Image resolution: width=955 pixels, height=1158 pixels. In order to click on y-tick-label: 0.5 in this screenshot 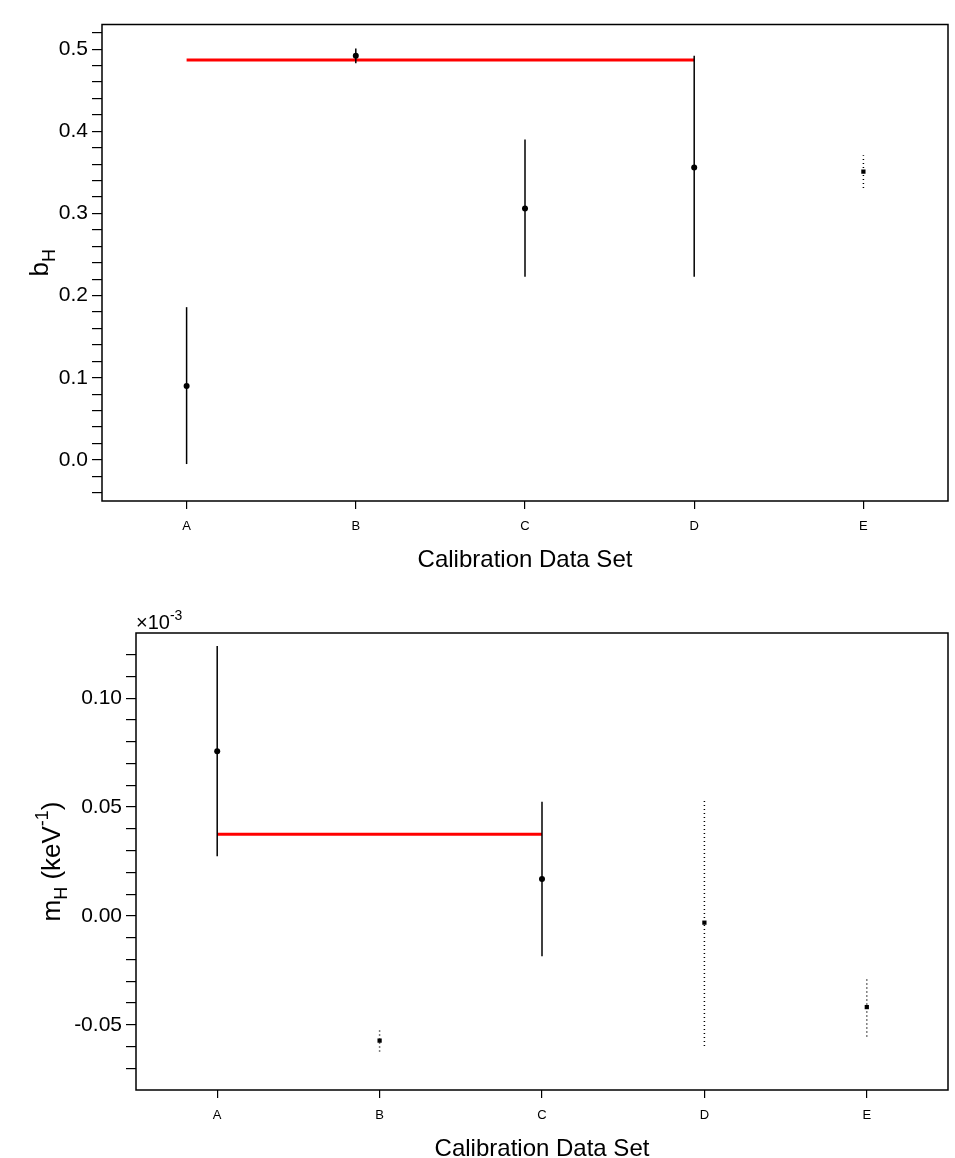, I will do `click(73, 48)`.